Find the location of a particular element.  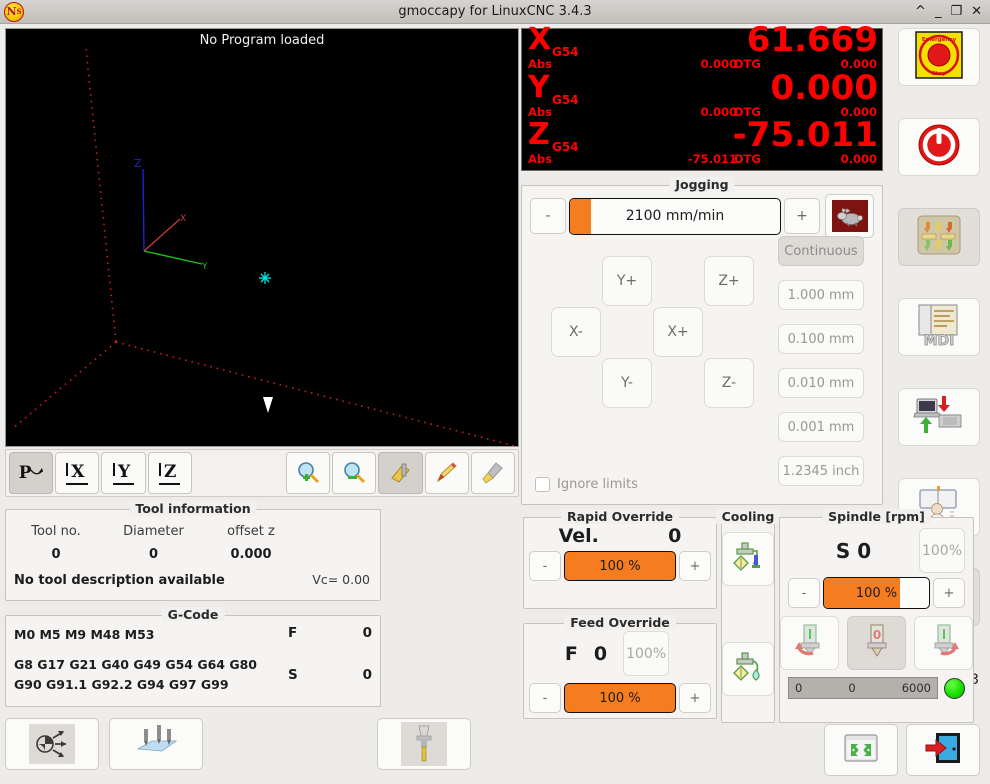

feed-override-reset-button: 100% is located at coordinates (646, 653).